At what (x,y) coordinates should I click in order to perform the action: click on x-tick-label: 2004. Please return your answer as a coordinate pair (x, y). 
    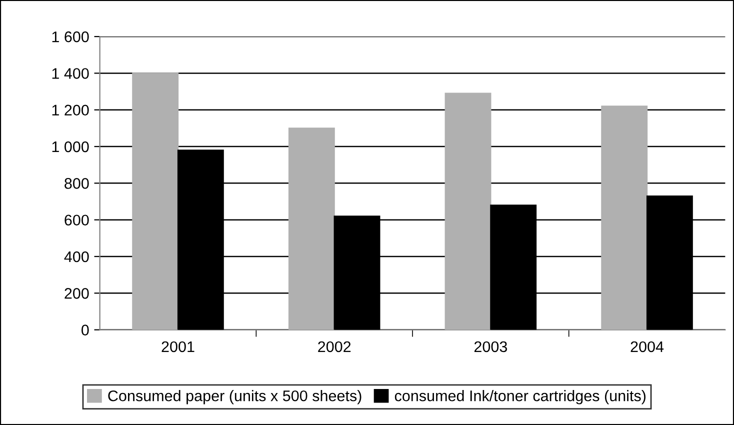
    Looking at the image, I should click on (647, 346).